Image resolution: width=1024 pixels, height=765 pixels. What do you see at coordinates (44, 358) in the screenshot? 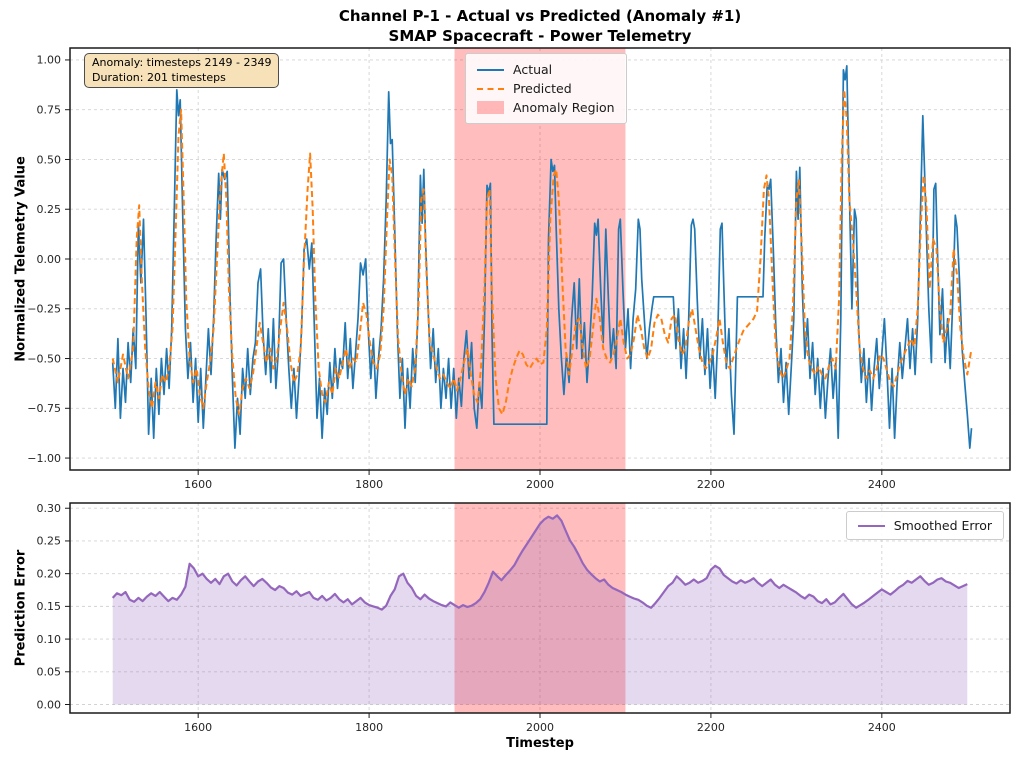
I see `svg-text: −0.50` at bounding box center [44, 358].